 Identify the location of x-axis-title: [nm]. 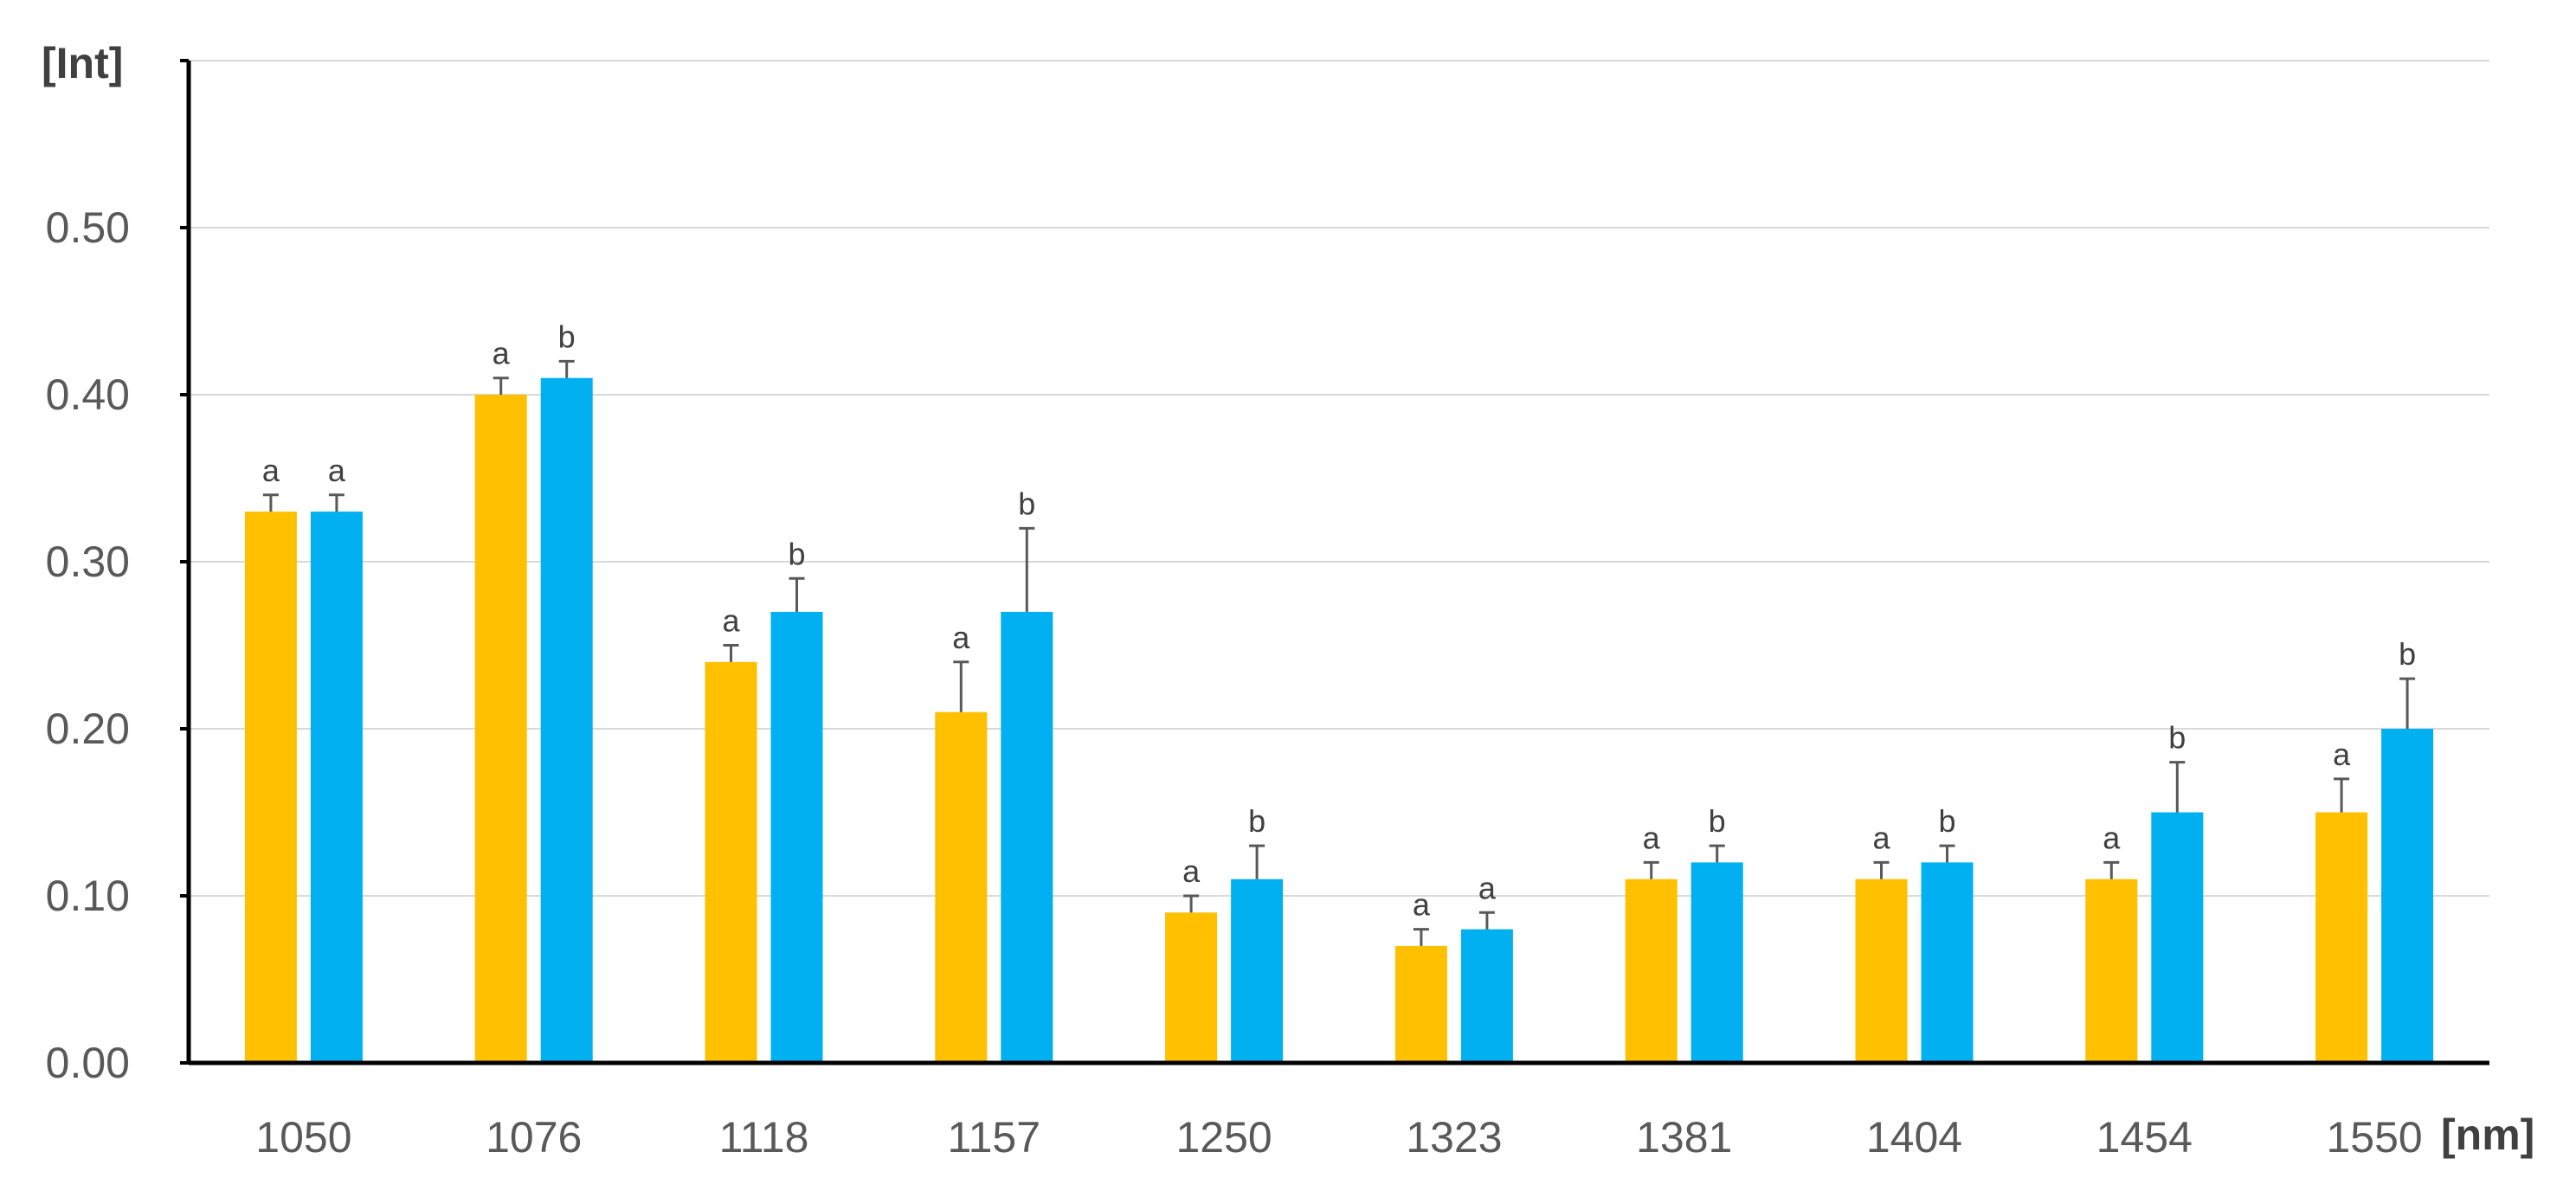
(2487, 1135).